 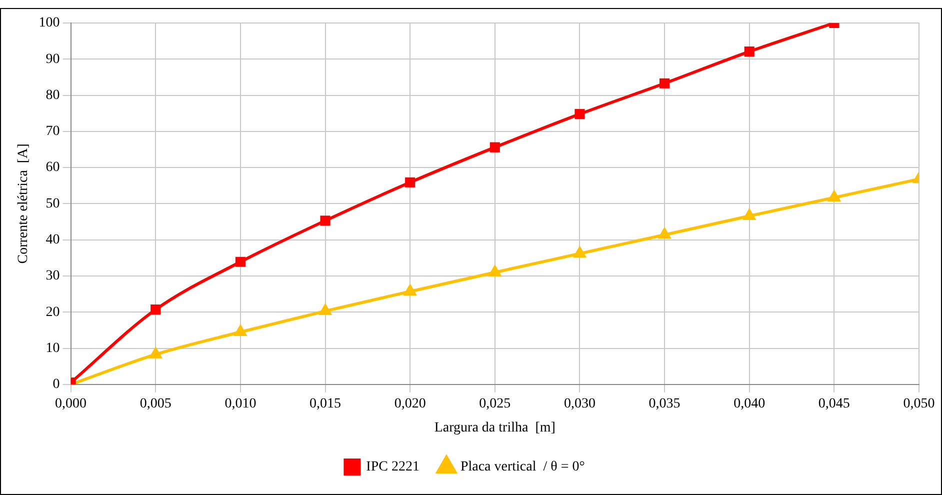 I want to click on x-tick-label: 0,005, so click(x=156, y=404).